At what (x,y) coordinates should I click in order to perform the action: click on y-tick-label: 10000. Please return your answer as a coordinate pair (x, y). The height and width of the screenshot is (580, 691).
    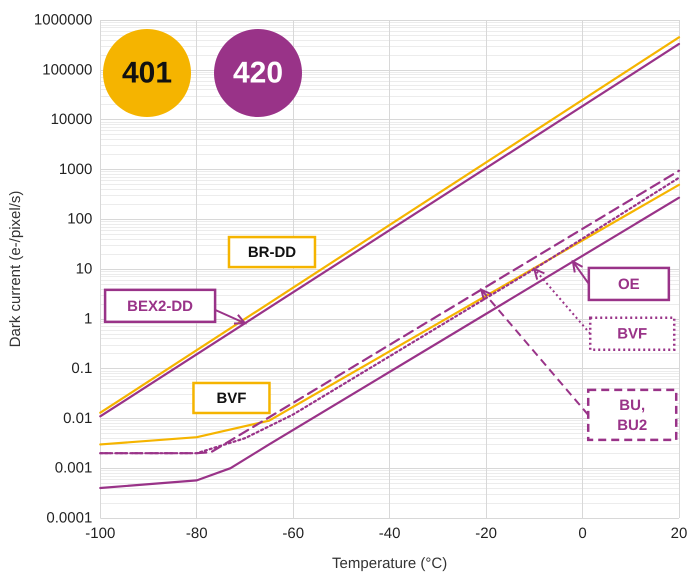
    Looking at the image, I should click on (71, 119).